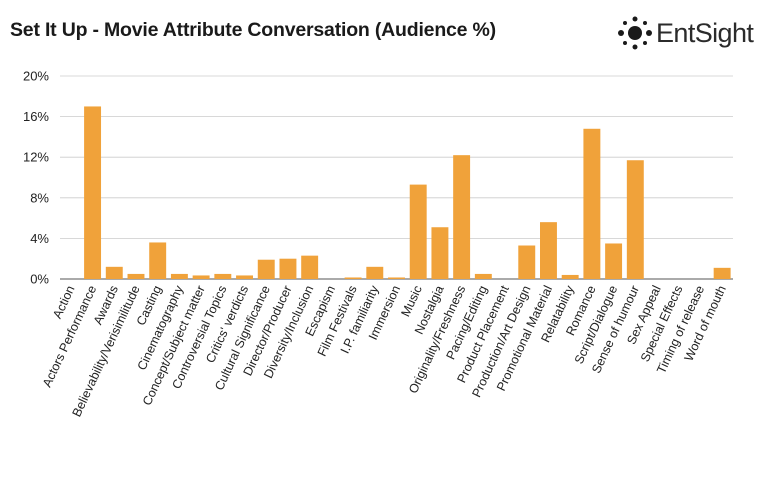  I want to click on y-tick-label: 16%, so click(36, 116).